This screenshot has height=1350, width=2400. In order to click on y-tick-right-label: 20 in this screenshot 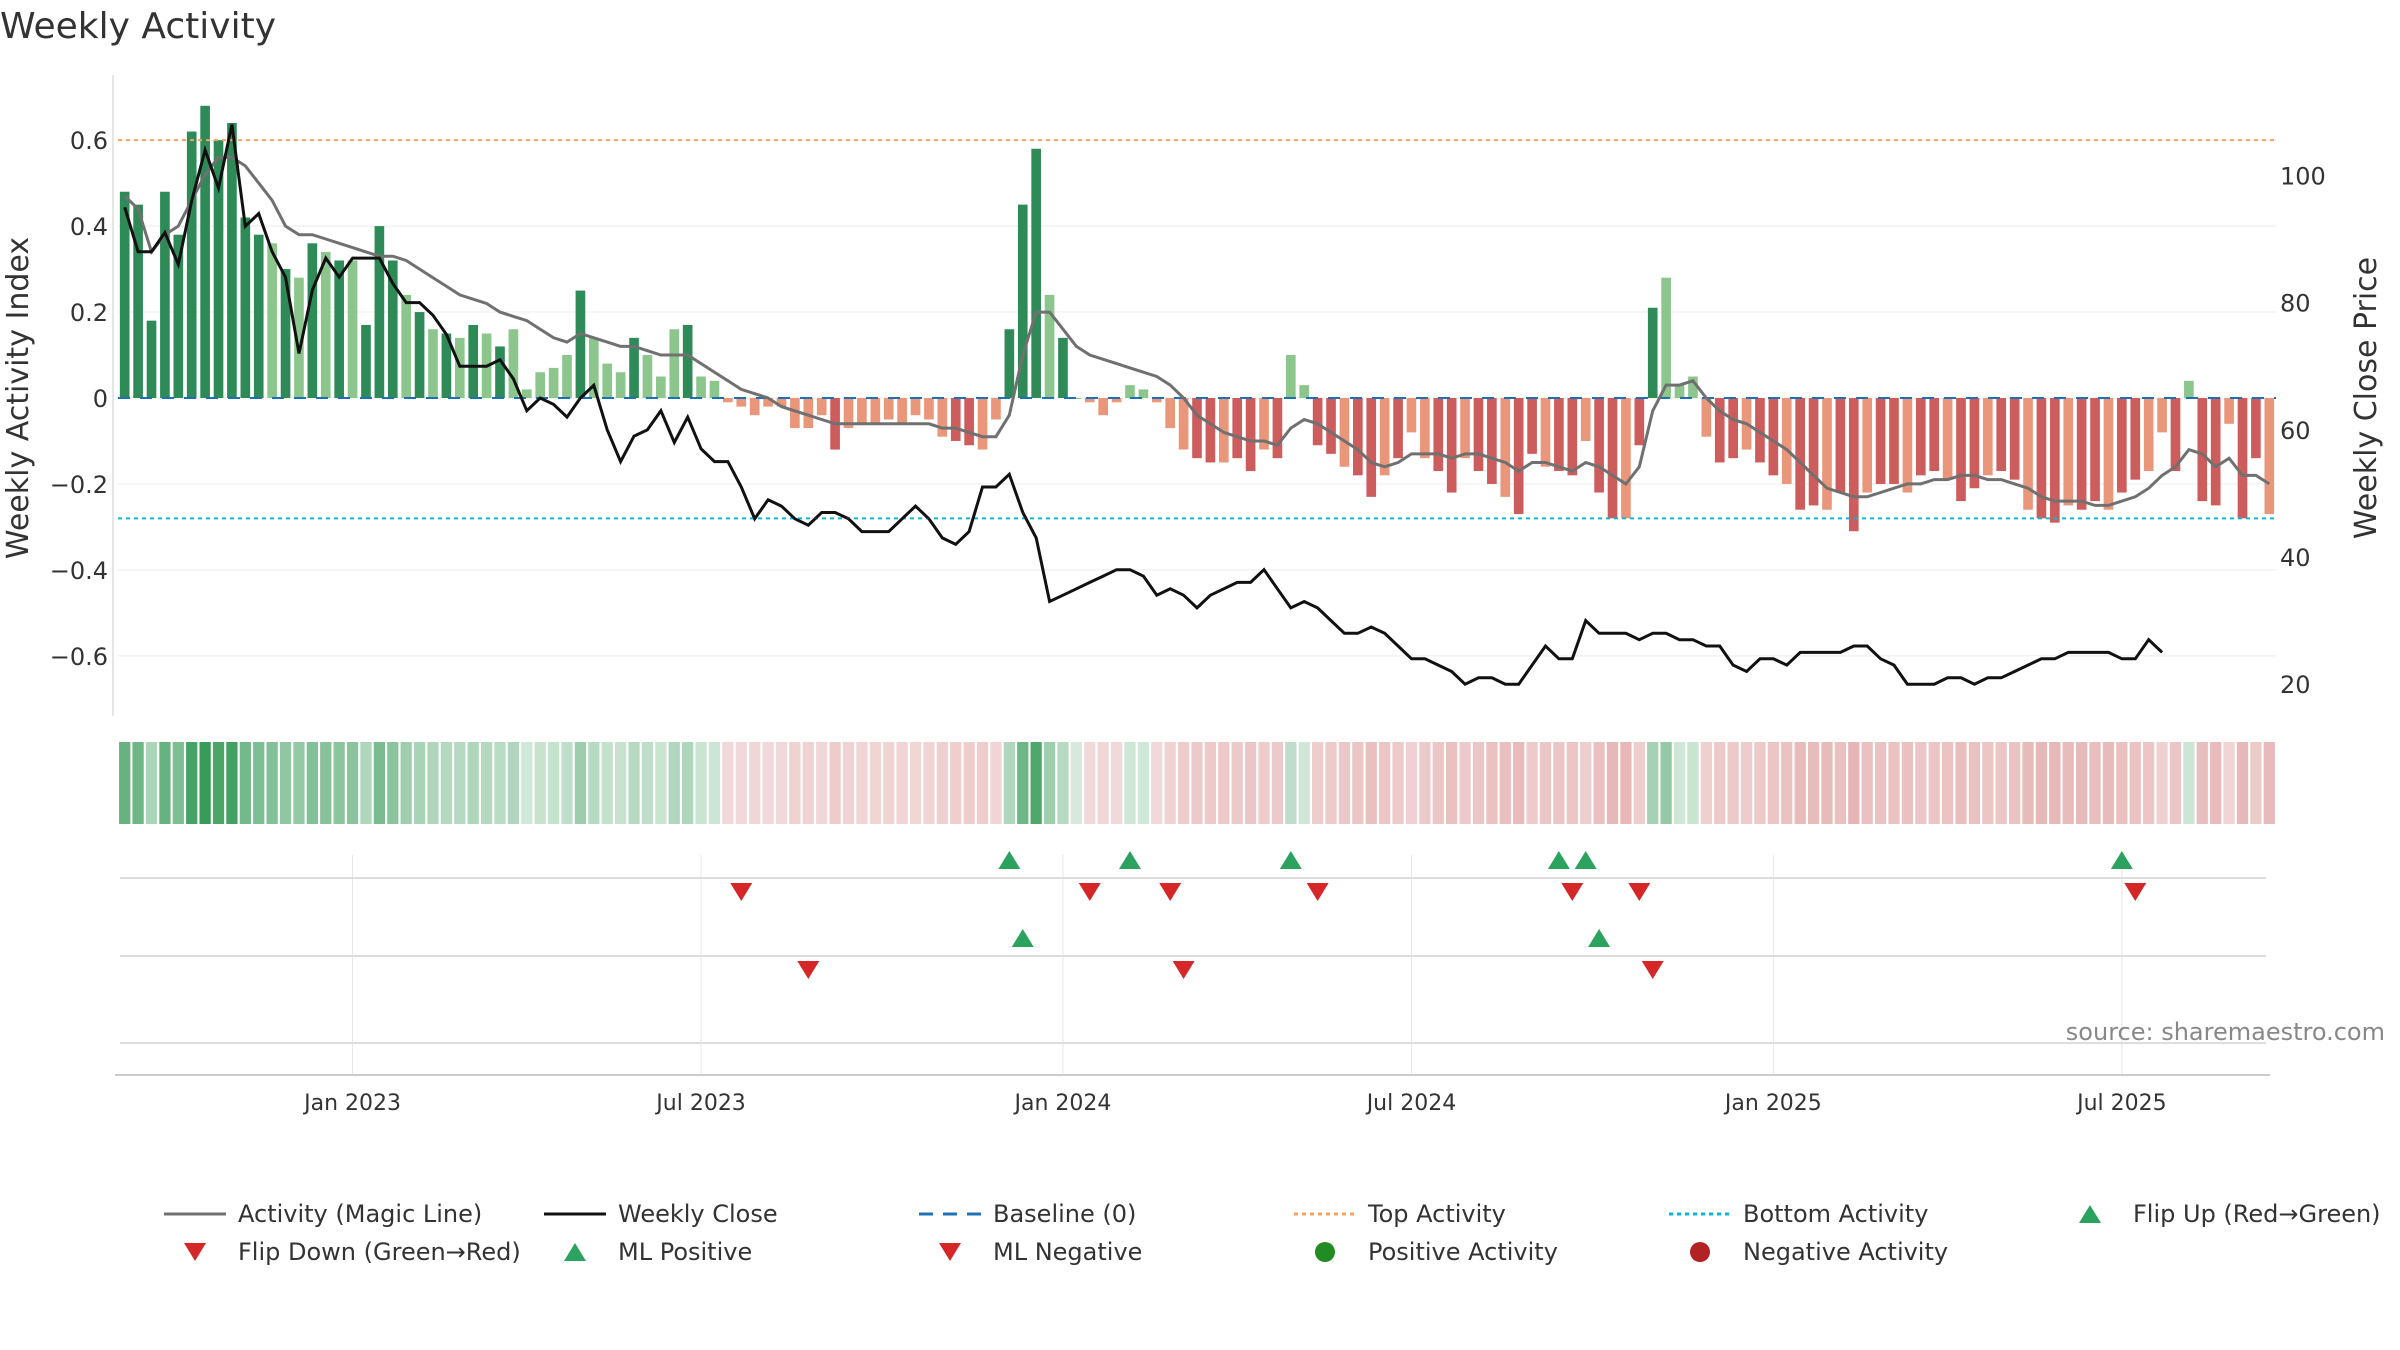, I will do `click(2295, 685)`.